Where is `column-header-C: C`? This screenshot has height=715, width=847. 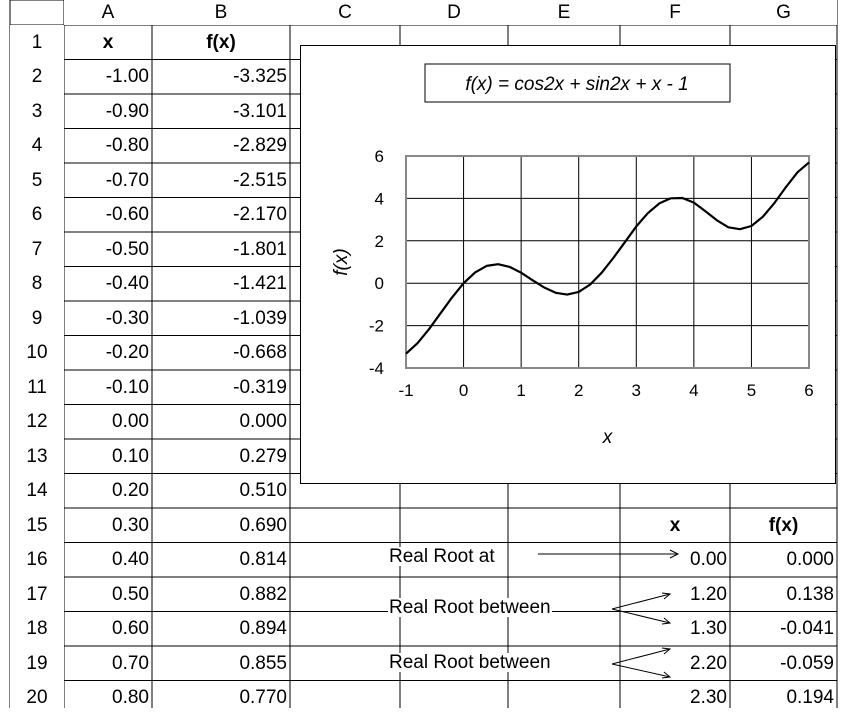
column-header-C: C is located at coordinates (345, 12).